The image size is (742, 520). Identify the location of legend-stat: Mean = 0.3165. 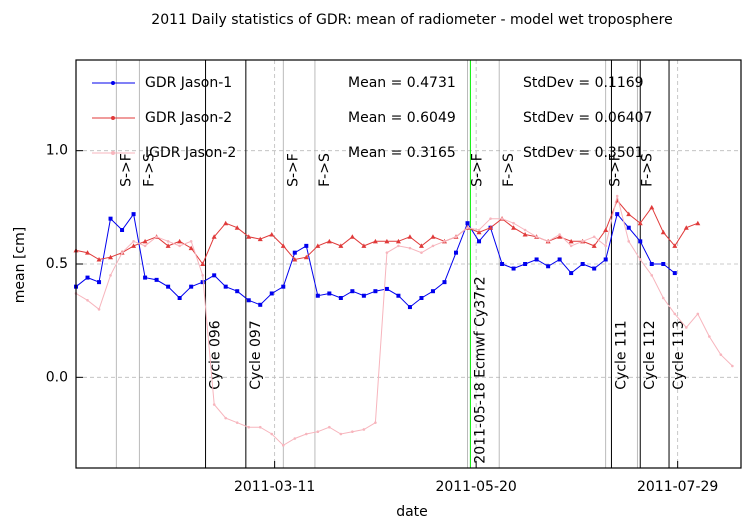
(402, 153).